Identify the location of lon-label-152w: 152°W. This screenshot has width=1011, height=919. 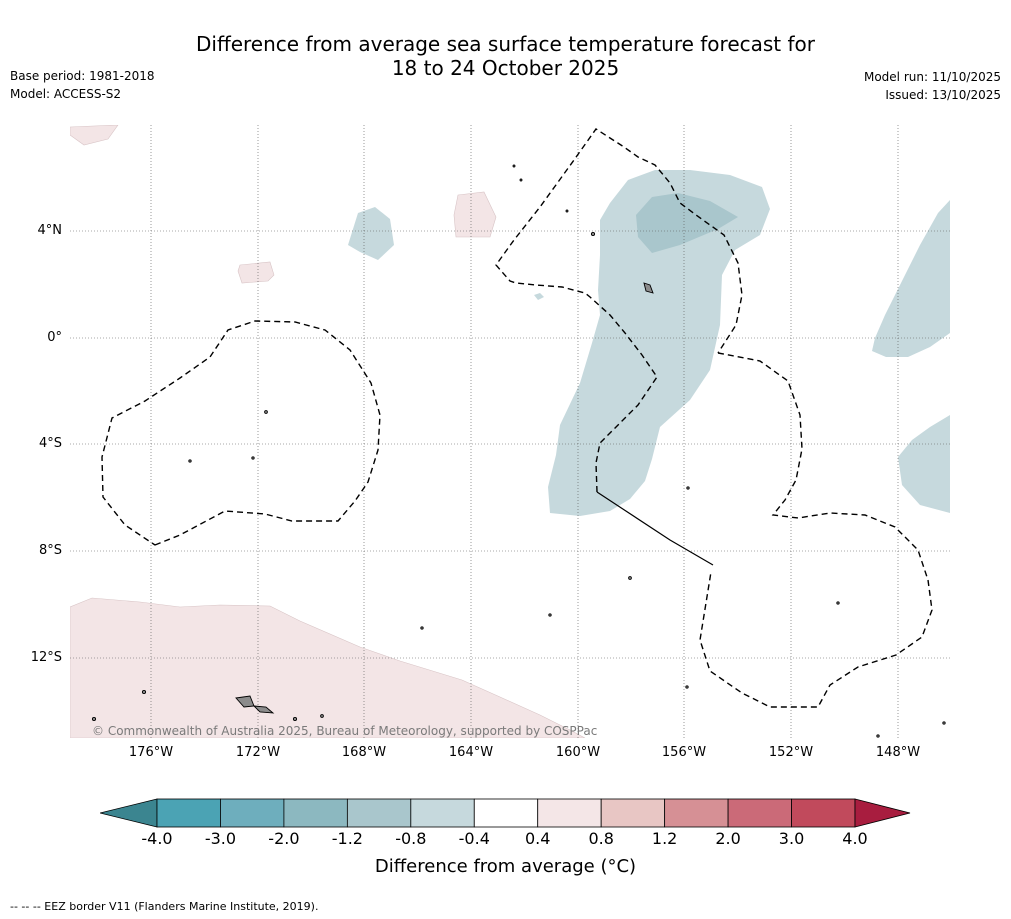
(791, 752).